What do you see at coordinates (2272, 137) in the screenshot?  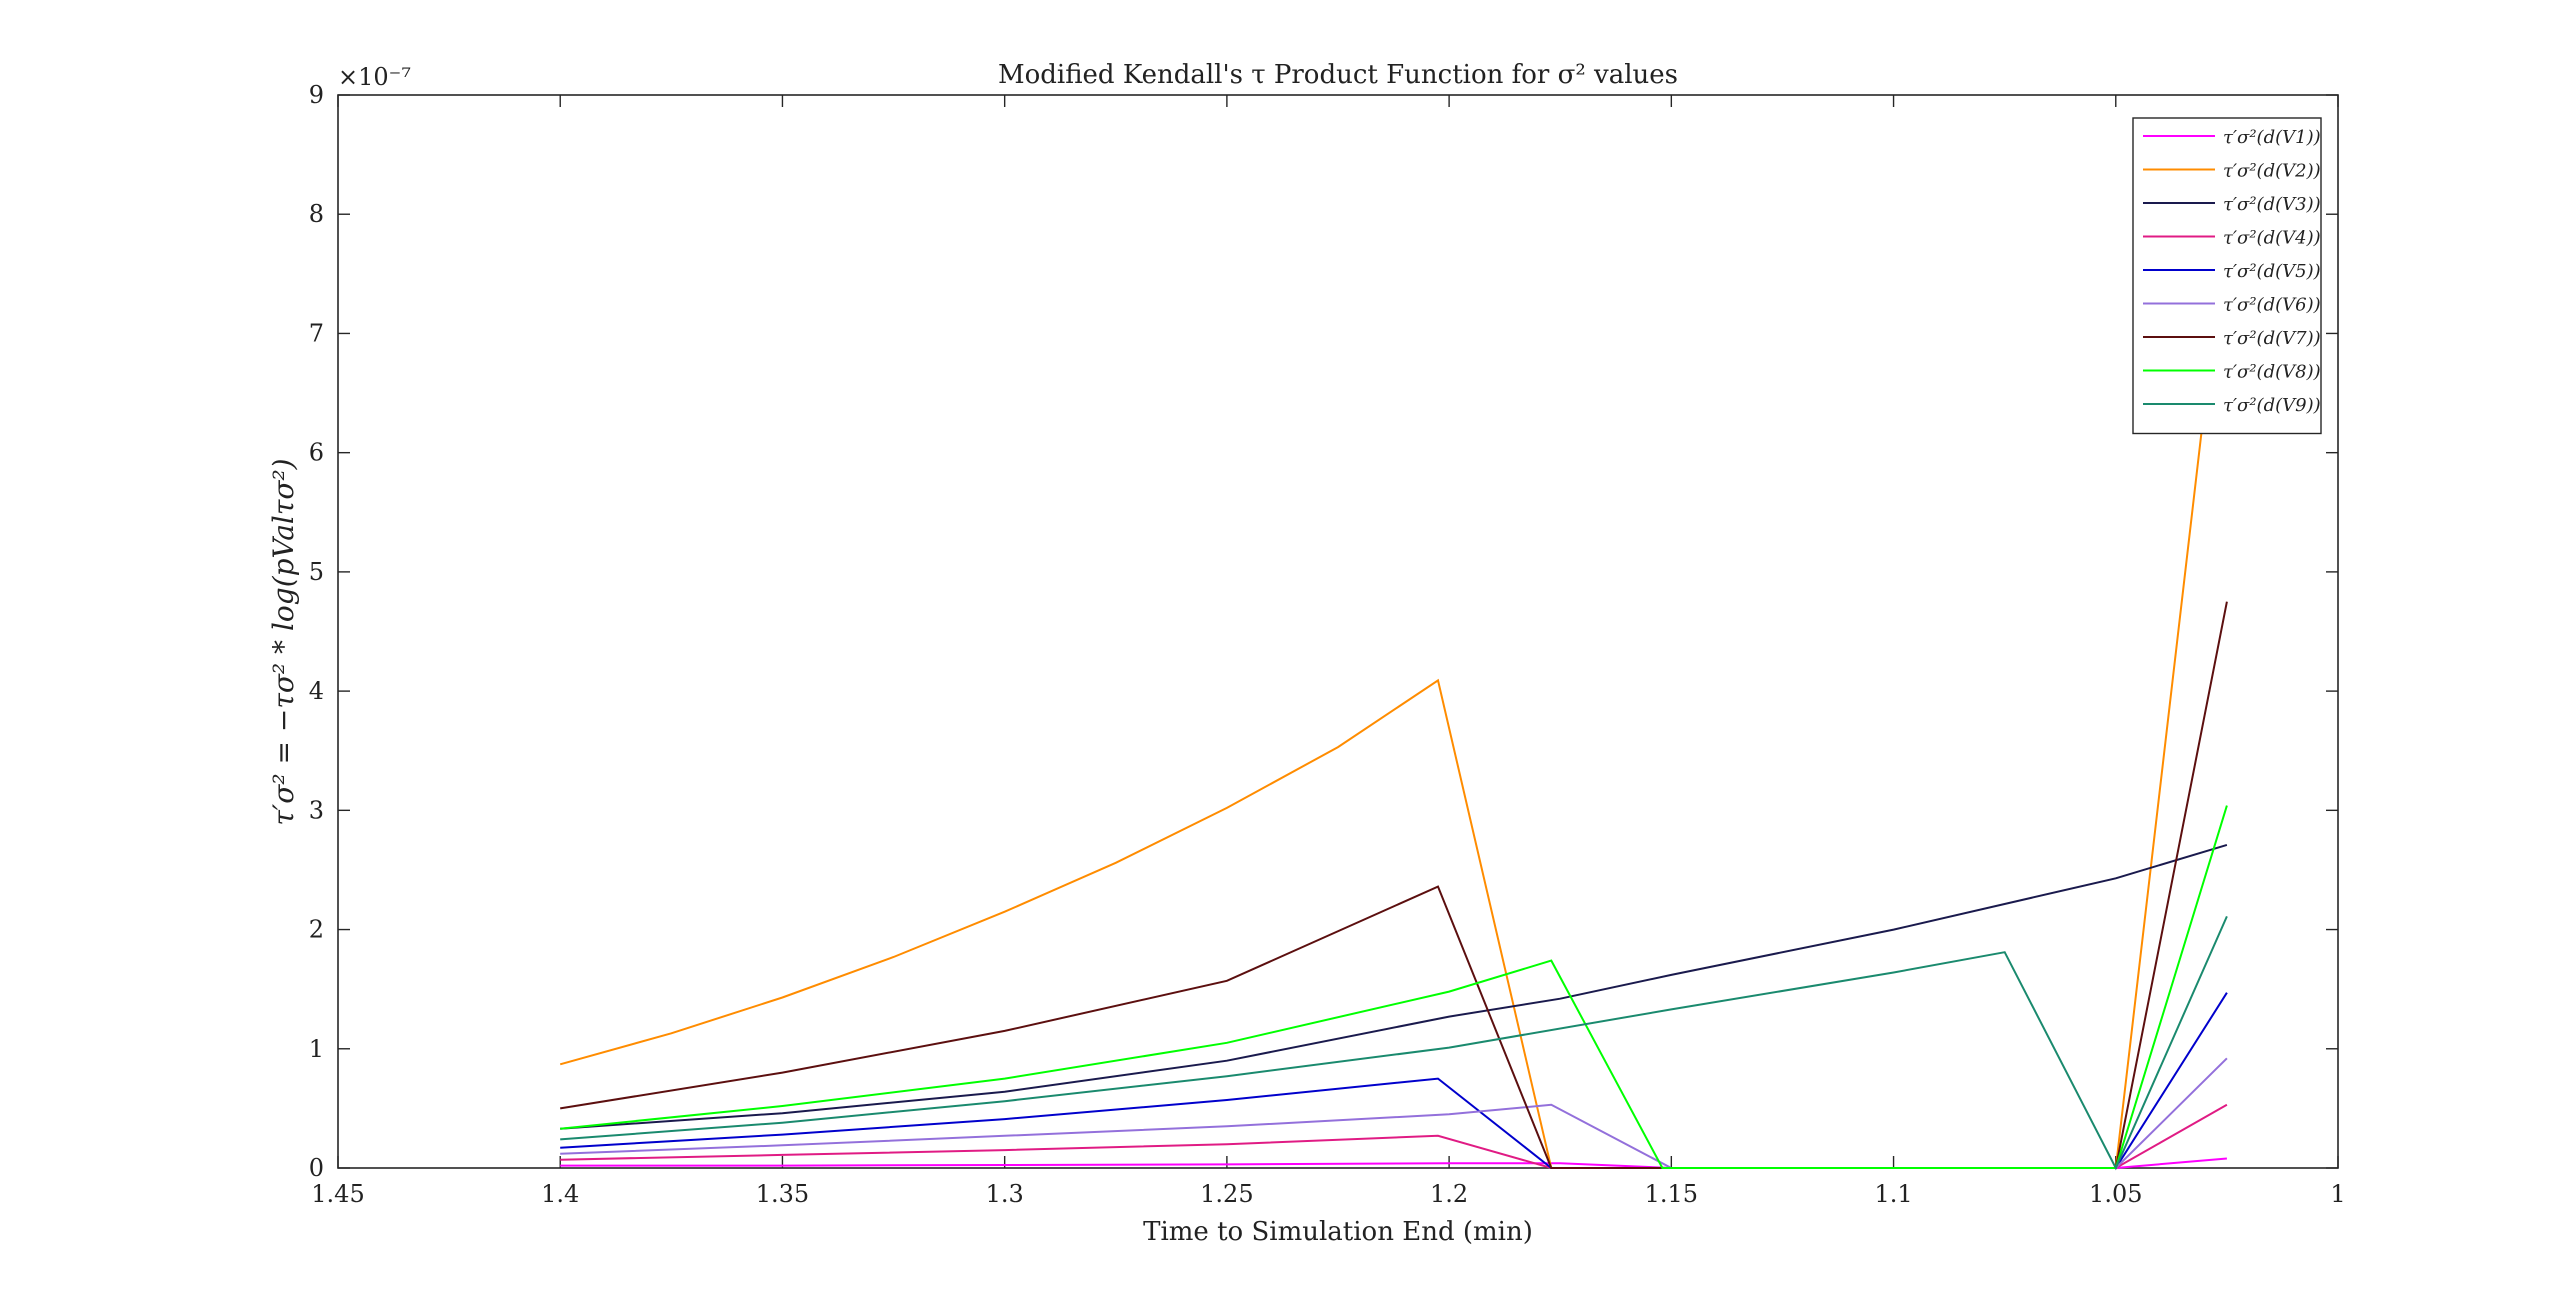 I see `legend-label-1: τ′σ²(d(V1))` at bounding box center [2272, 137].